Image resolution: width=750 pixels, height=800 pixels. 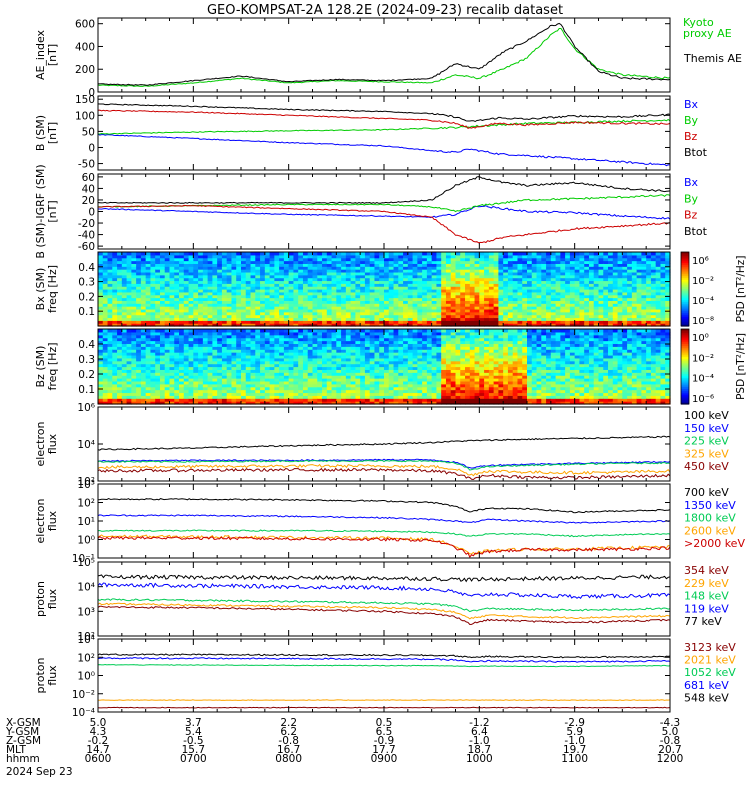 What do you see at coordinates (46, 444) in the screenshot?
I see `y-axis-label: electronflux` at bounding box center [46, 444].